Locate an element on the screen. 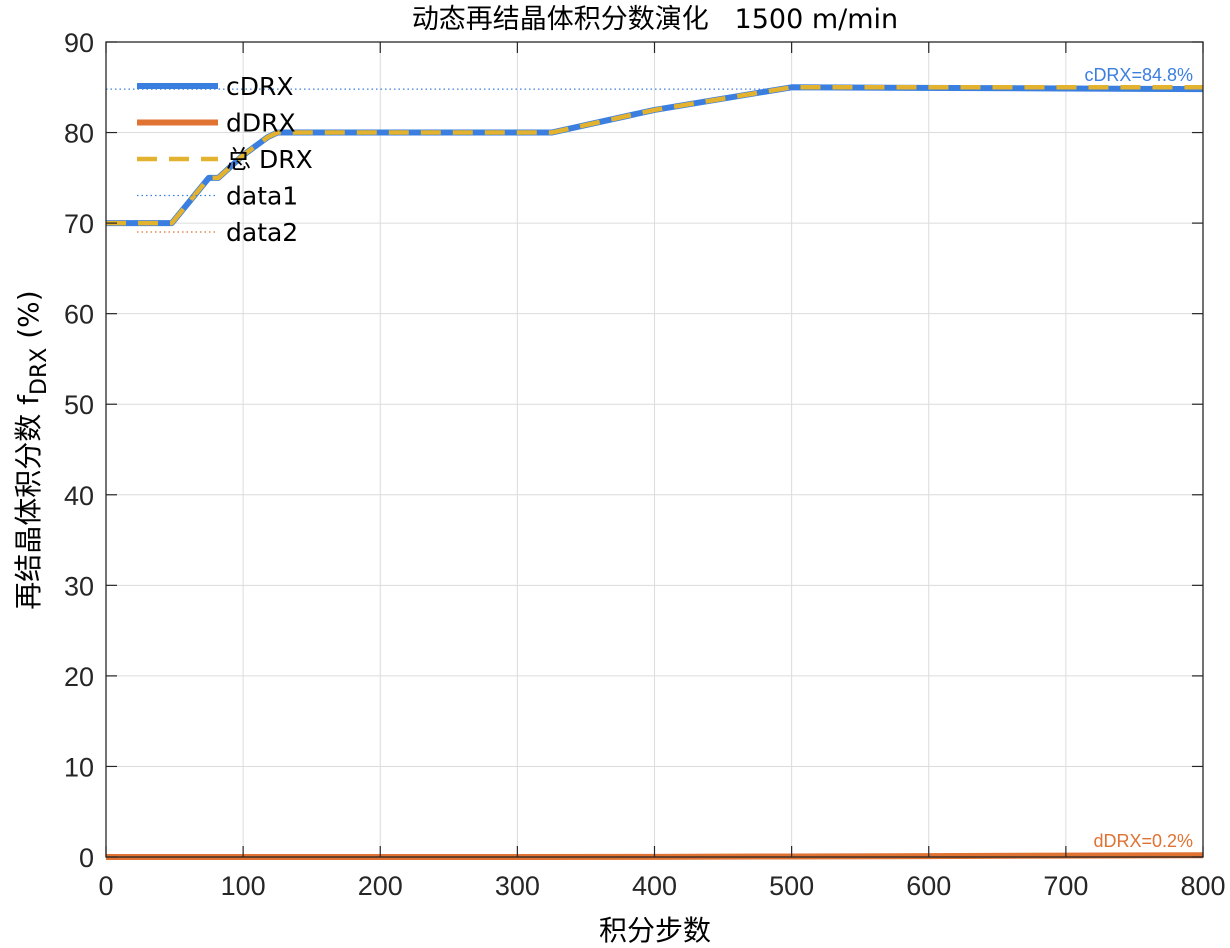 The image size is (1230, 948). y-axis-label-subscript: DRX is located at coordinates (39, 371).